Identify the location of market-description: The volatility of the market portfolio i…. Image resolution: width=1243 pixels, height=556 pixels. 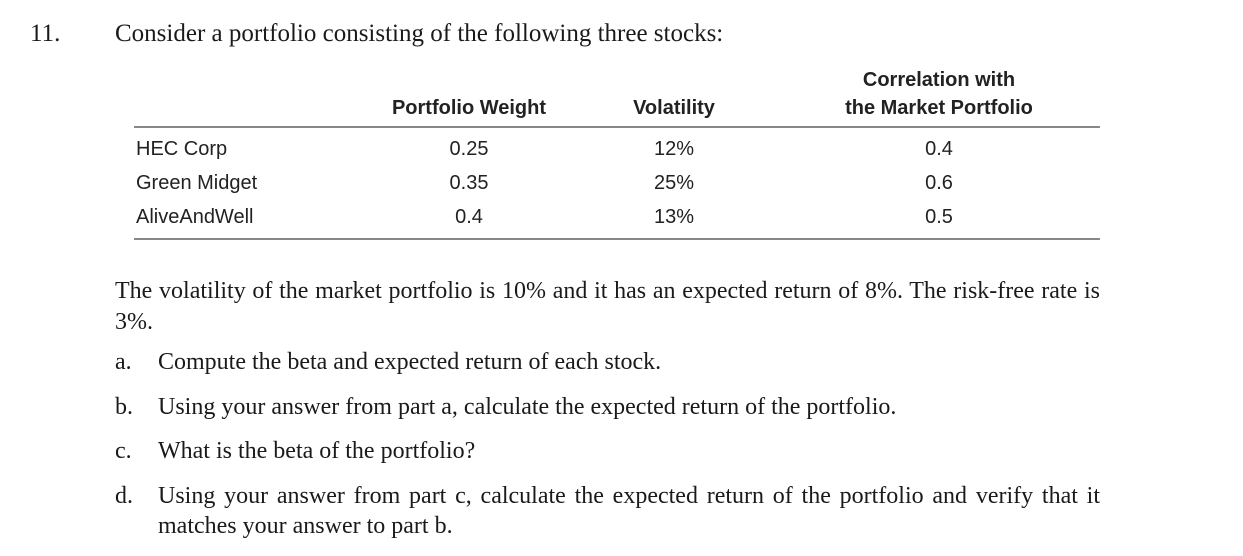
(607, 306).